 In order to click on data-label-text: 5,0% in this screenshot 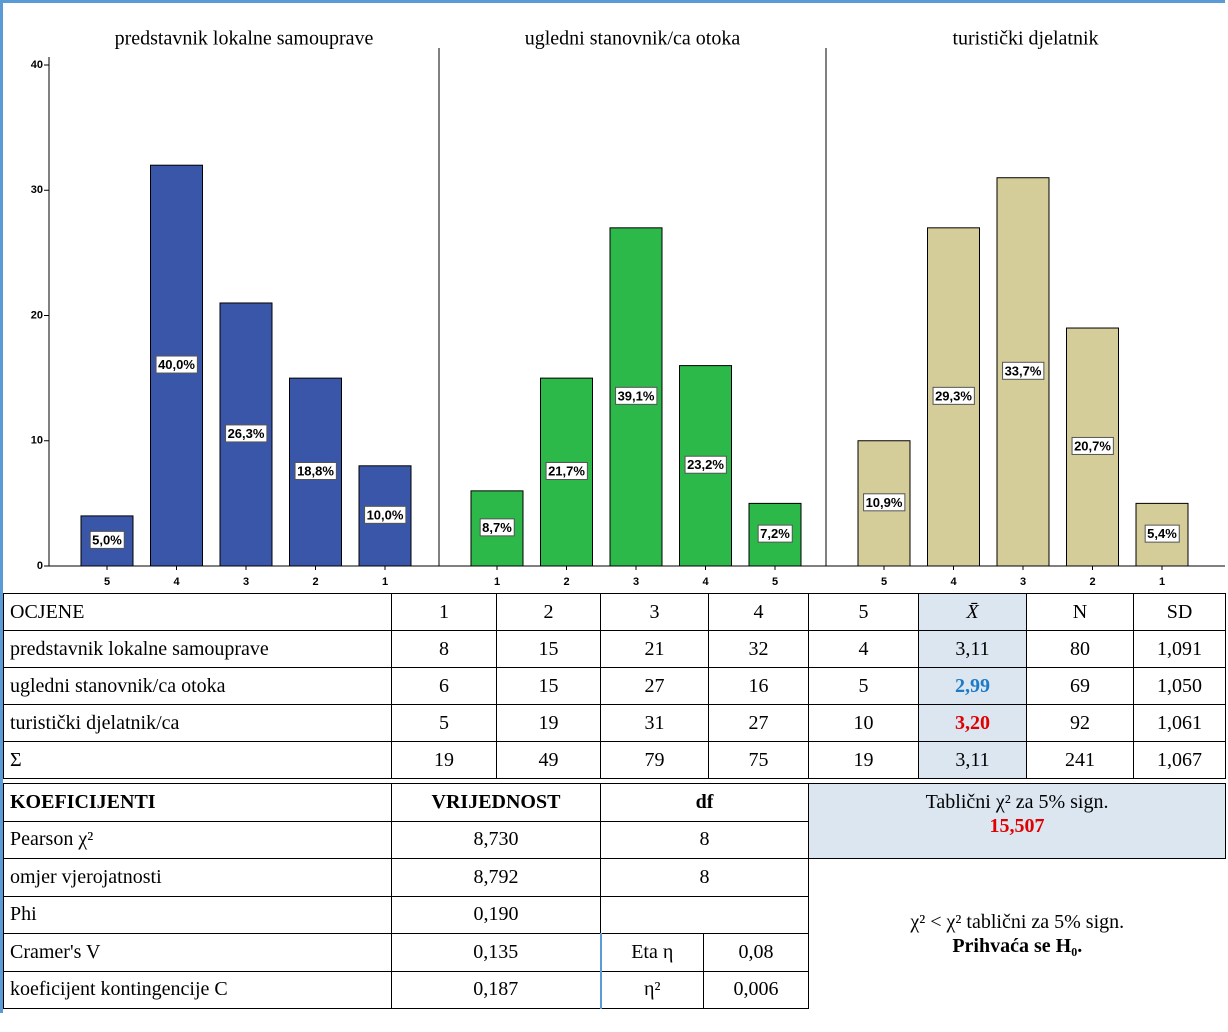, I will do `click(107, 539)`.